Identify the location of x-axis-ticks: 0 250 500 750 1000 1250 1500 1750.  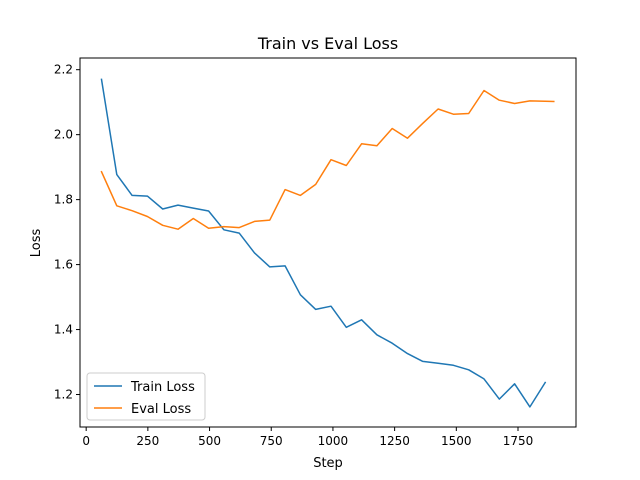
(307, 437).